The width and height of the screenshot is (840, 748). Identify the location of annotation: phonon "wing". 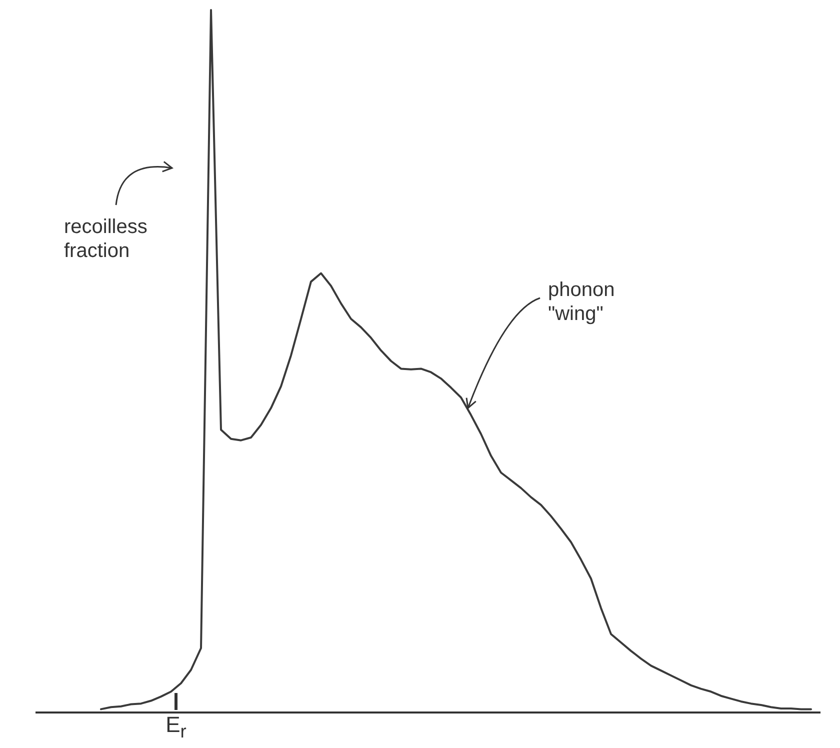
(581, 302).